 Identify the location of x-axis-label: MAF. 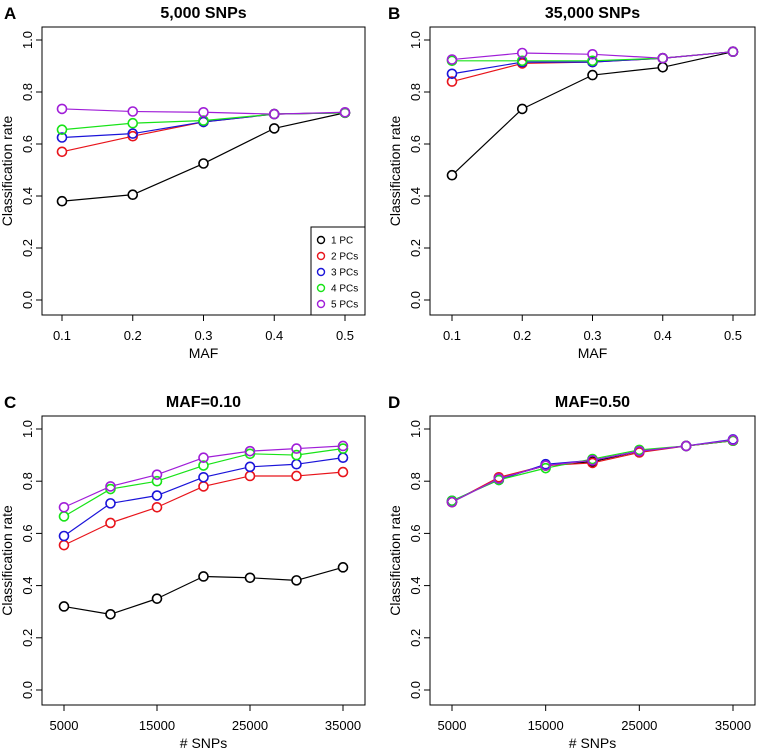
(204, 353).